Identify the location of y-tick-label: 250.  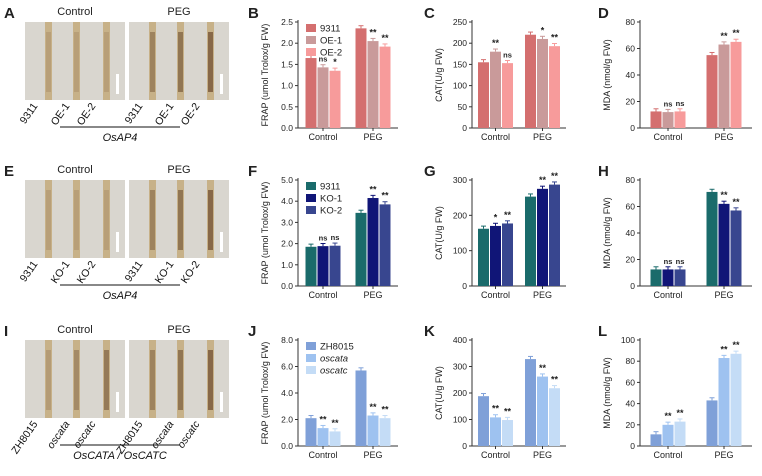
(460, 22).